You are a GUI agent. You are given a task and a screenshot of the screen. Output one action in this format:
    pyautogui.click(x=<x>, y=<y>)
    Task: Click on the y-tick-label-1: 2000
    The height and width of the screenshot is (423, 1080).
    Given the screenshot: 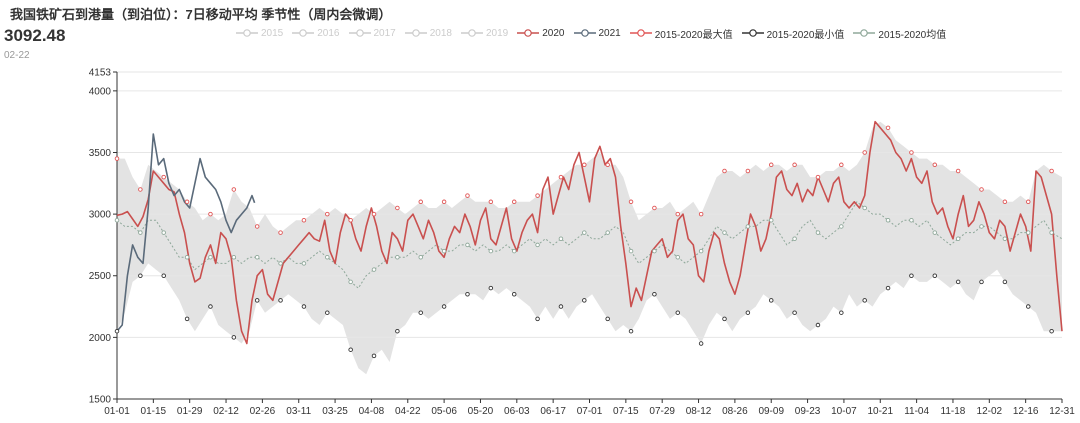 What is the action you would take?
    pyautogui.click(x=100, y=338)
    